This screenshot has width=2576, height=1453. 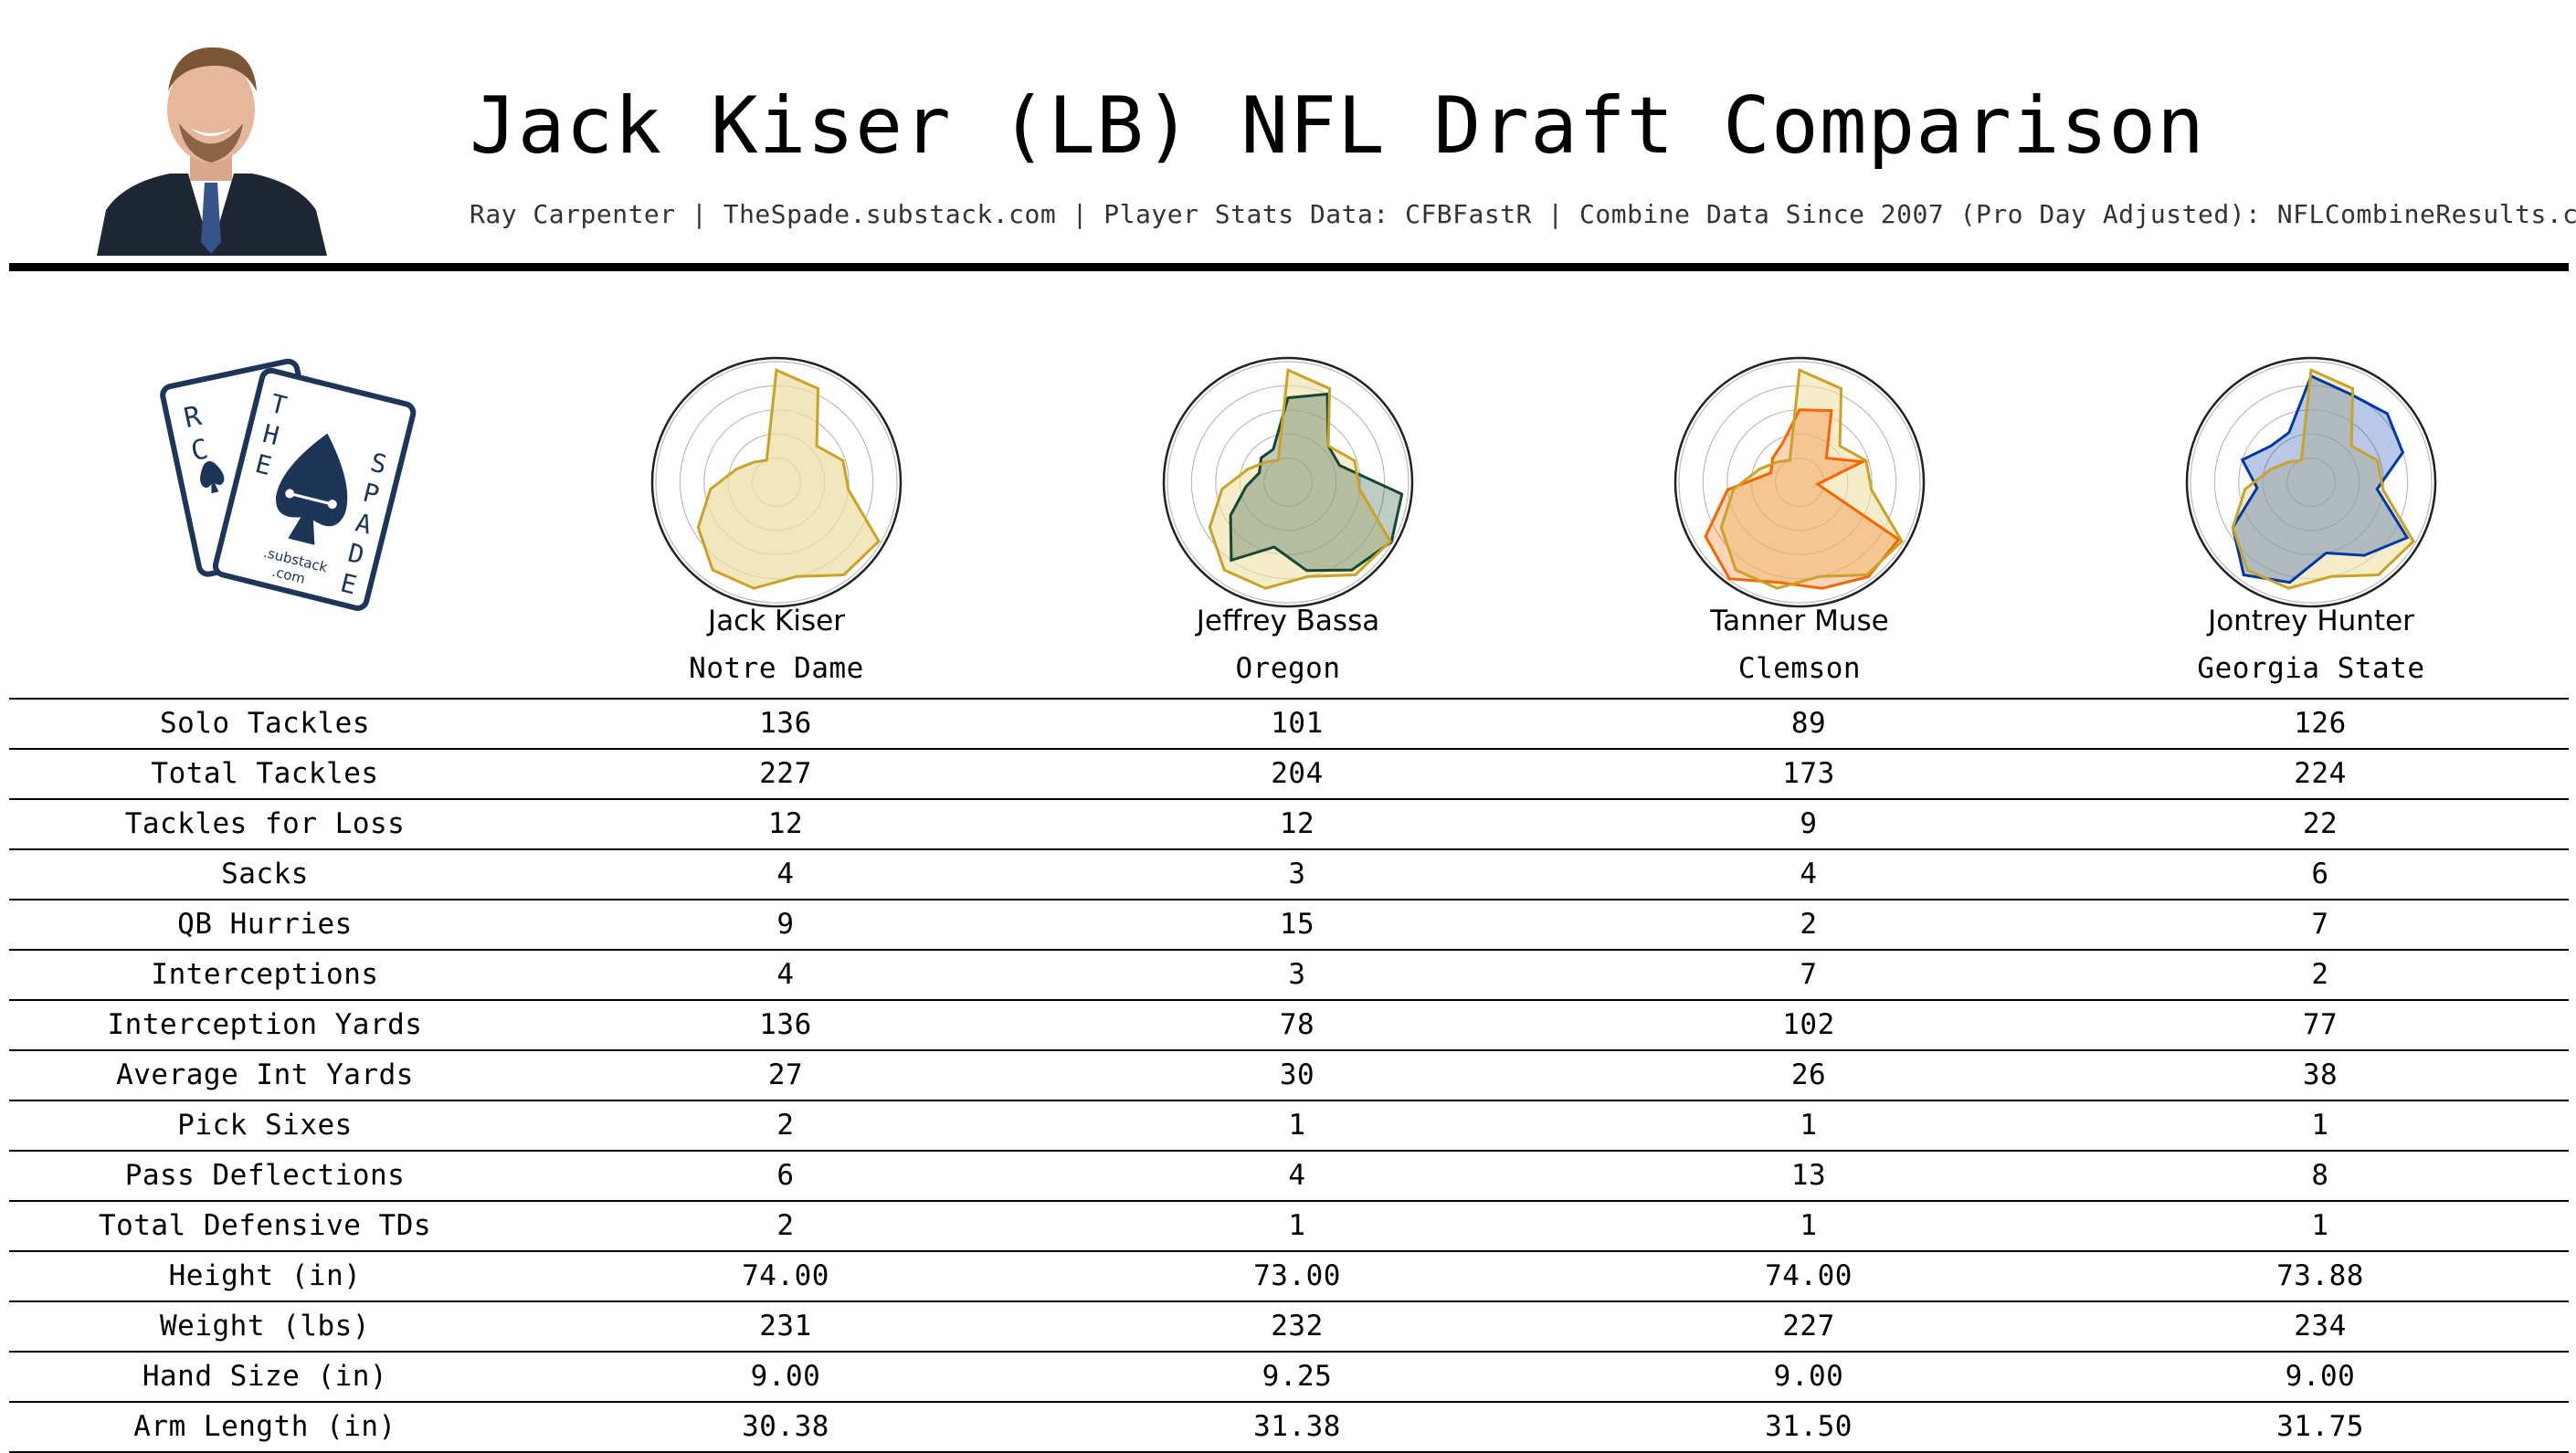 What do you see at coordinates (265, 1226) in the screenshot?
I see `stat-label: Total Defensive TDs` at bounding box center [265, 1226].